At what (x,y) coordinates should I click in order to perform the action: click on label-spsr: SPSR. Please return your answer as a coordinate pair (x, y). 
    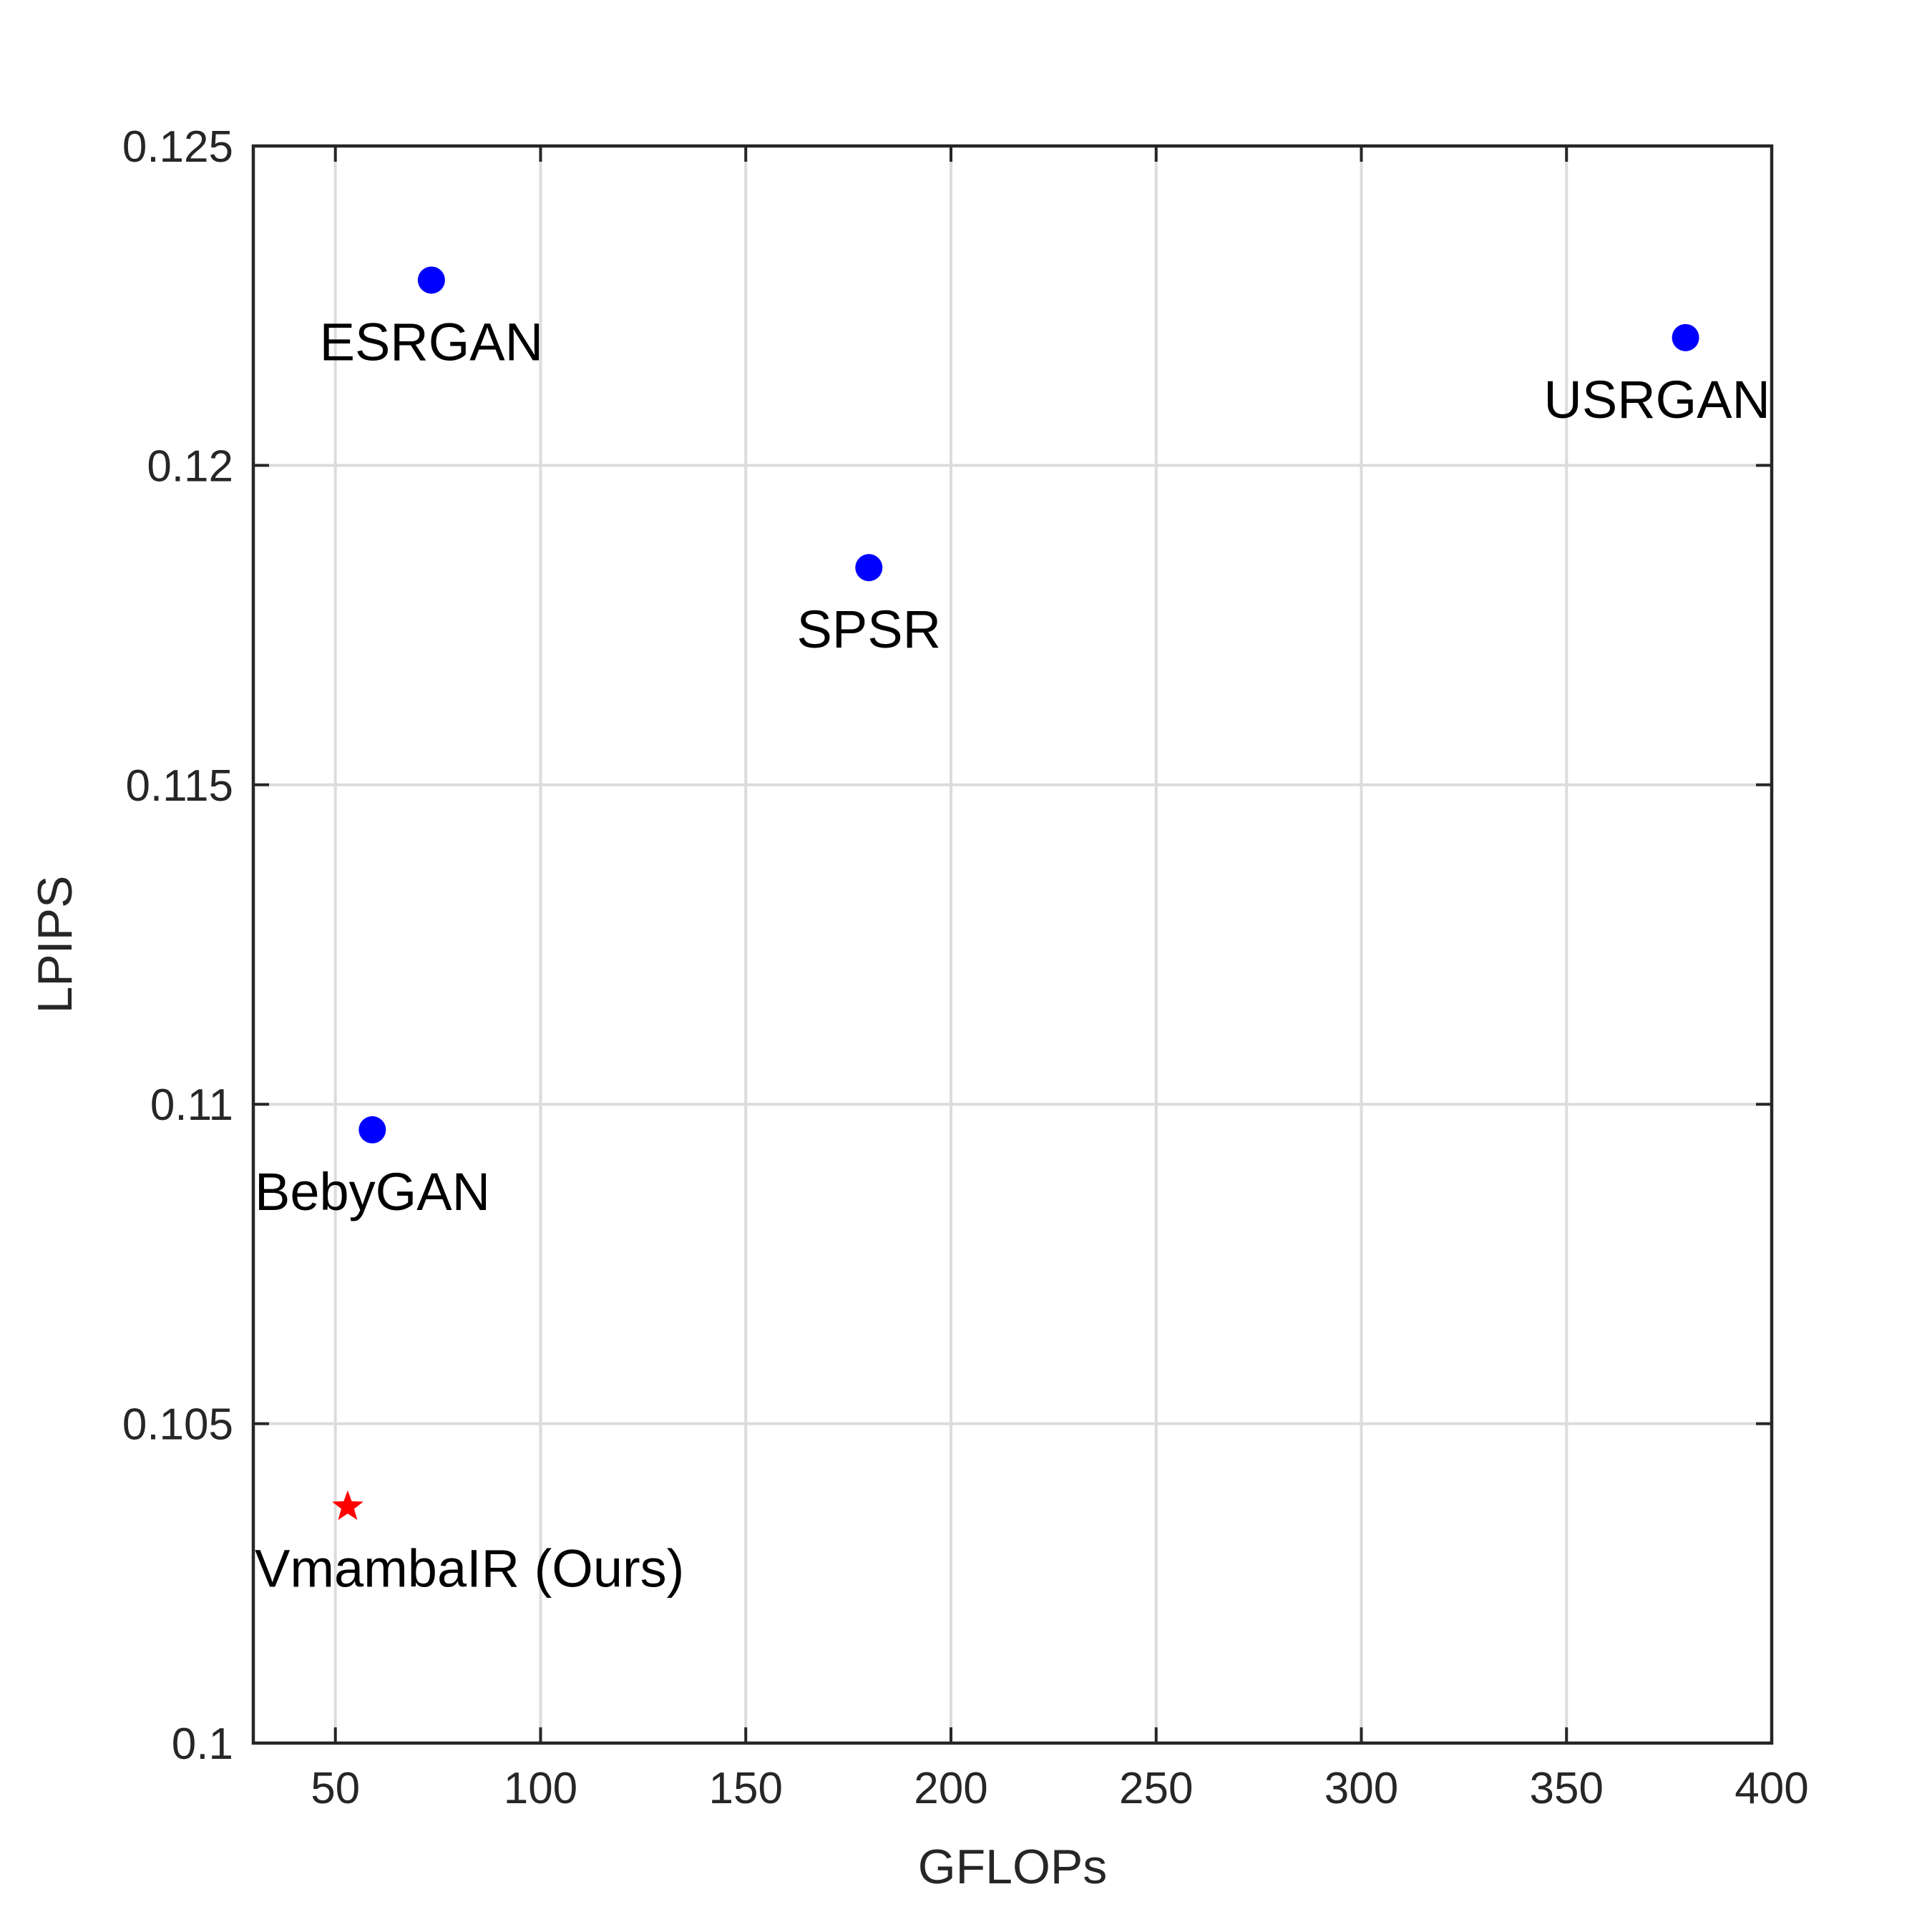
    Looking at the image, I should click on (869, 629).